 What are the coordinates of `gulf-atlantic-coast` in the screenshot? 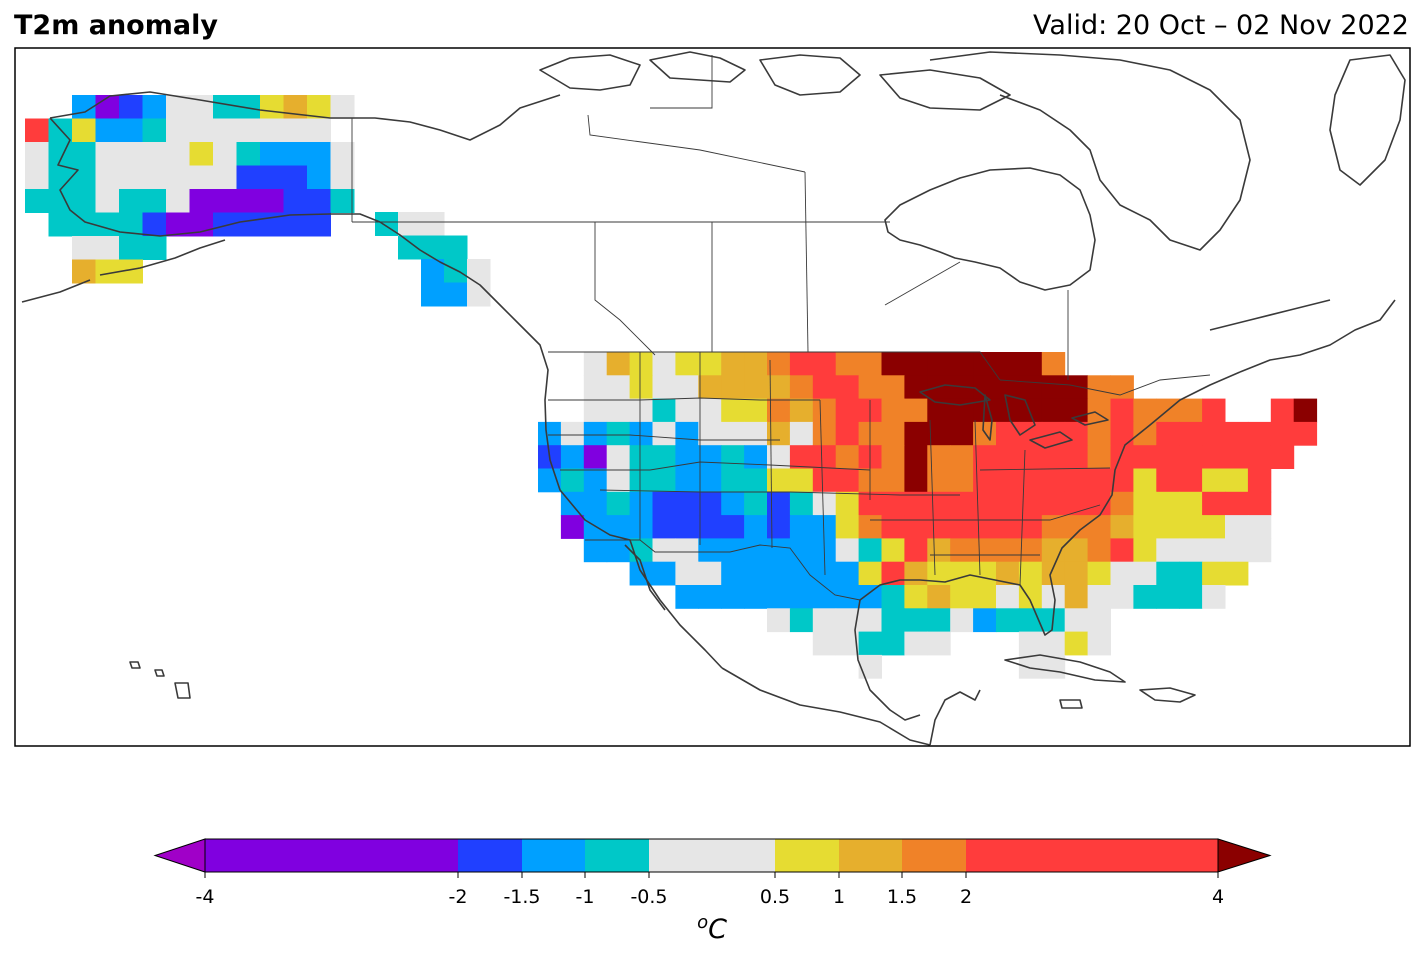 It's located at (1050, 503).